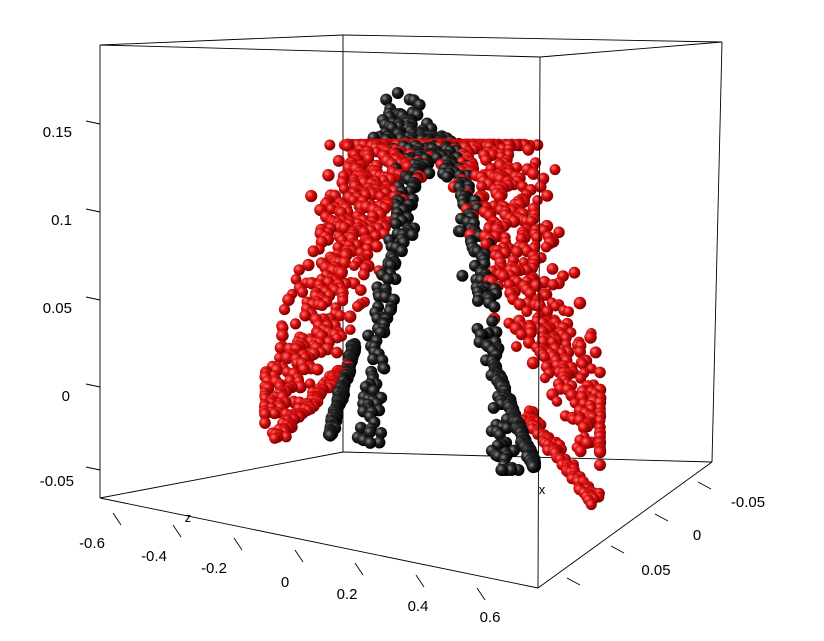  I want to click on z-tick-label: 0.6, so click(490, 617).